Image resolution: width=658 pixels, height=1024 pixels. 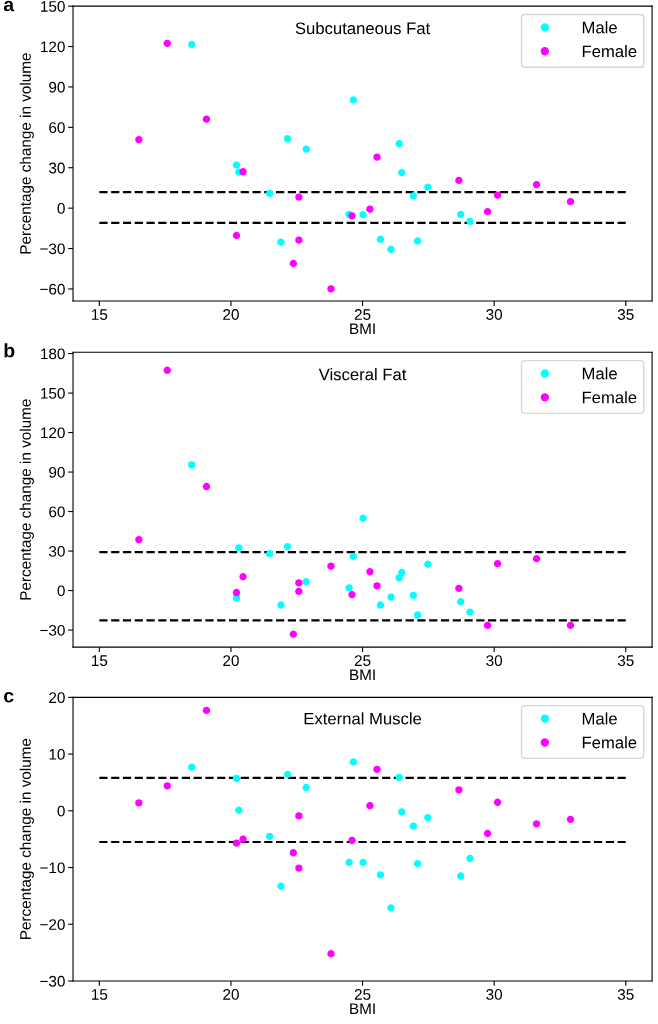 I want to click on y-tick-label: −10, so click(x=52, y=868).